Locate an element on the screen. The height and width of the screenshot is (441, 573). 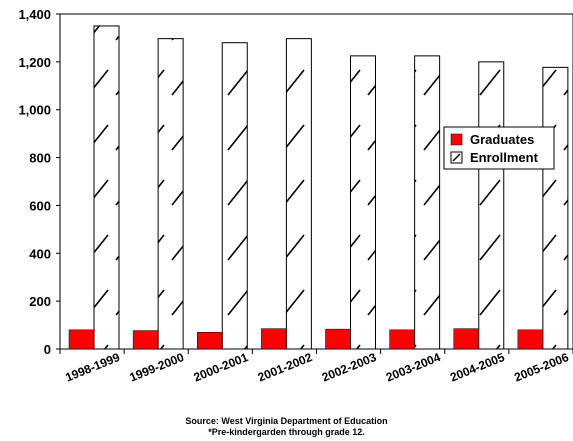
legend: Graduates Enrollment is located at coordinates (499, 148).